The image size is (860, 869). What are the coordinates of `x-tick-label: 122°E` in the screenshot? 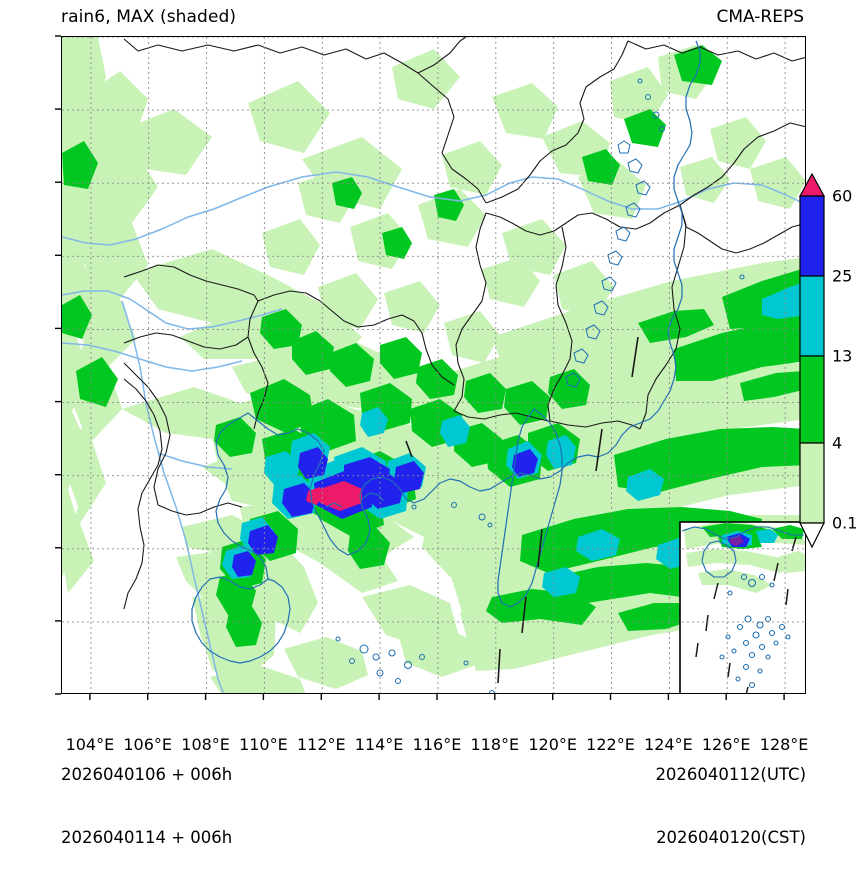 It's located at (610, 744).